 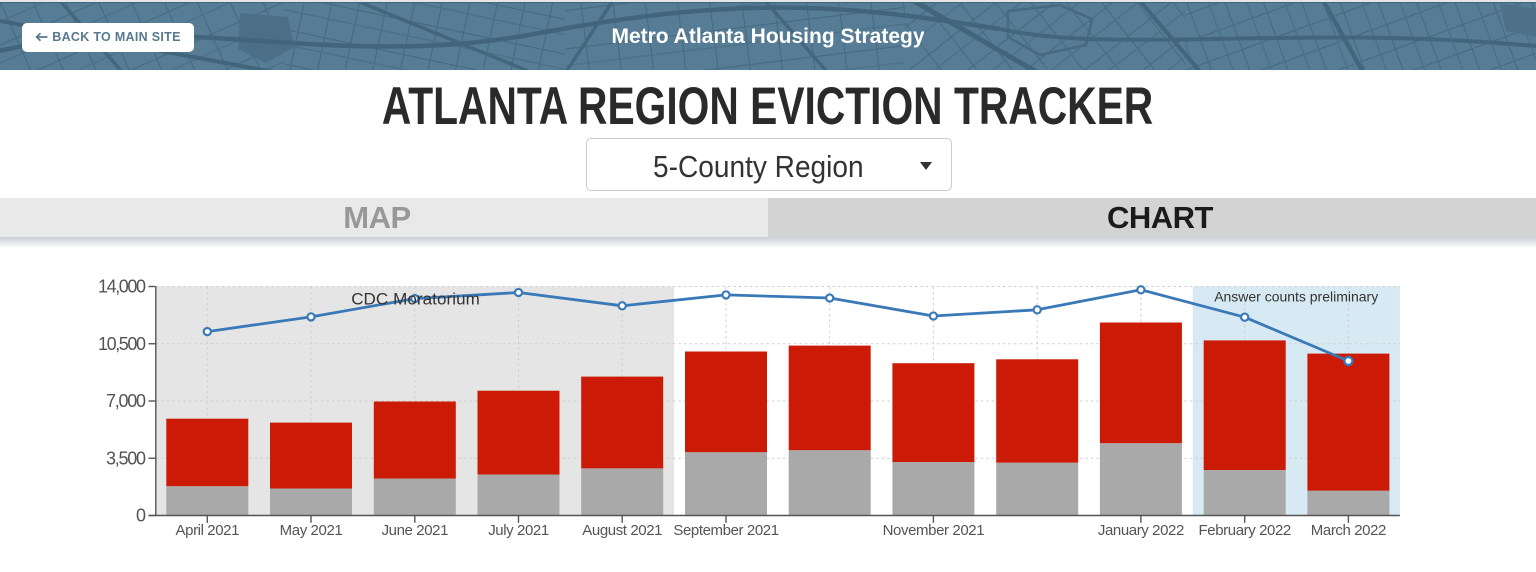 What do you see at coordinates (415, 298) in the screenshot?
I see `svg-text: CDC Moratorium` at bounding box center [415, 298].